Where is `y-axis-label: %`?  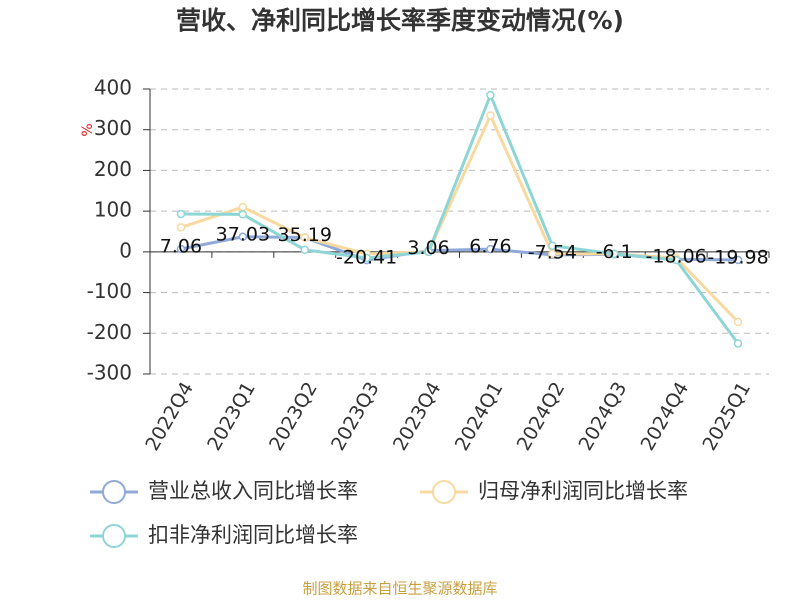 y-axis-label: % is located at coordinates (88, 129).